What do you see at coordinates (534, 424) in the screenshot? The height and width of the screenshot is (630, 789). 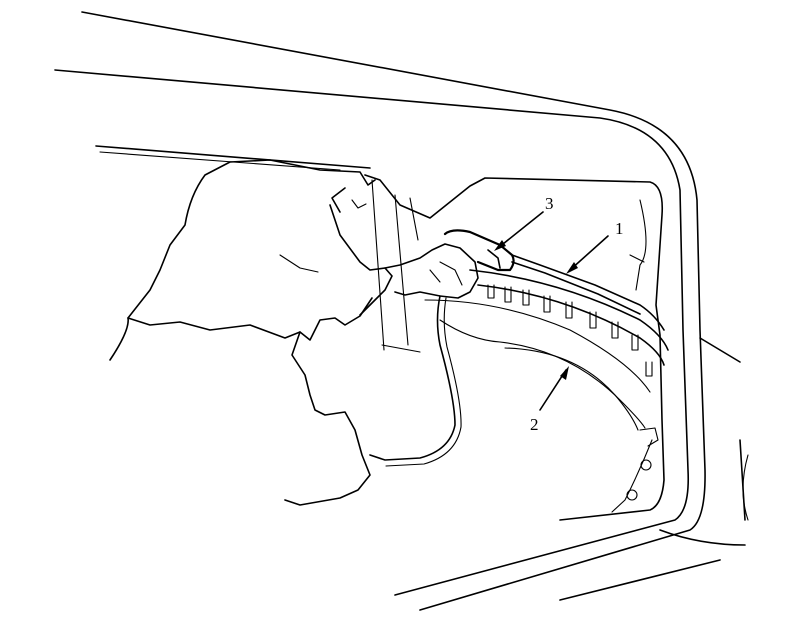 I see `callout-2: 2` at bounding box center [534, 424].